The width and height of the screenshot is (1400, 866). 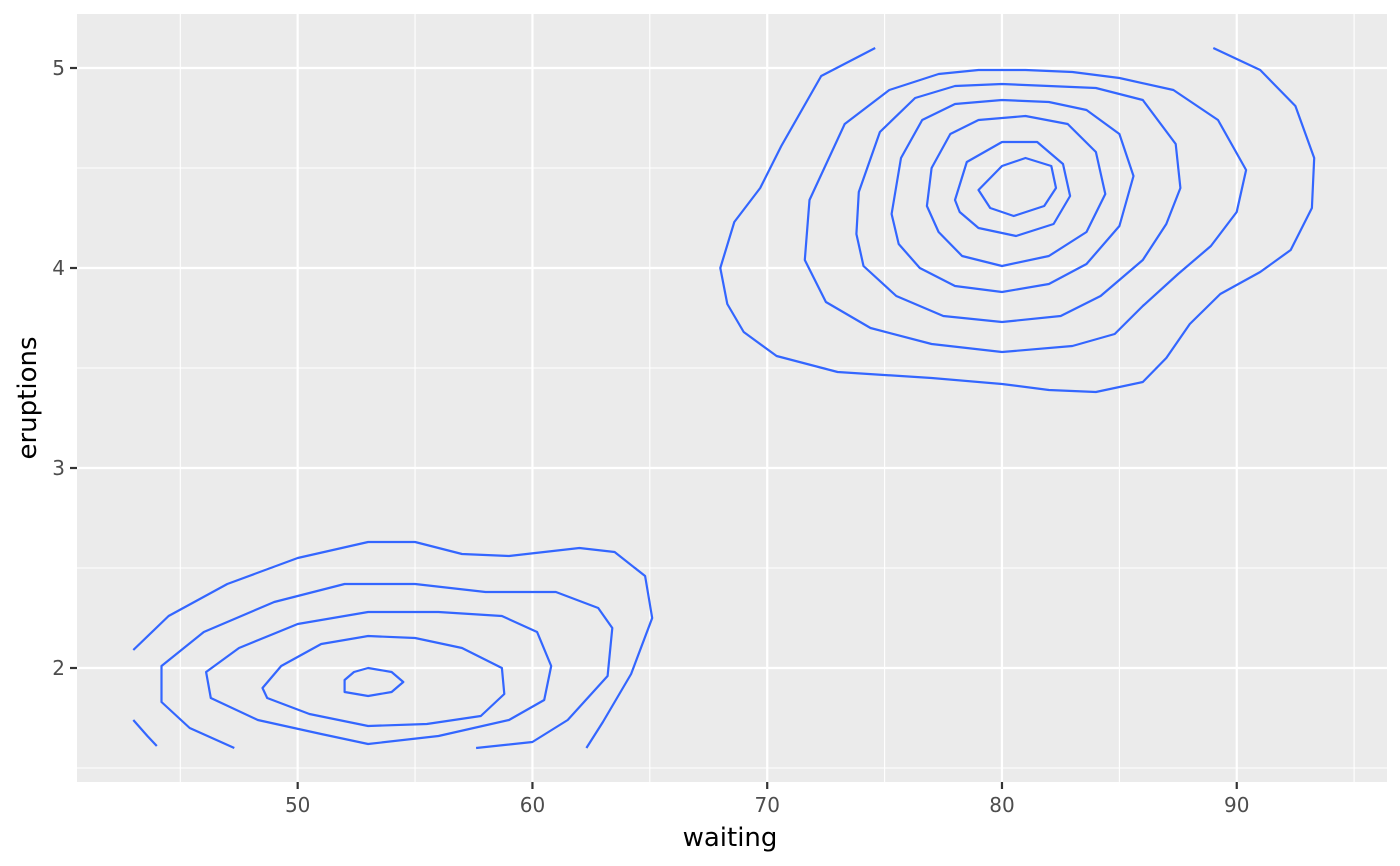 I want to click on x-tick-label: 50, so click(x=297, y=805).